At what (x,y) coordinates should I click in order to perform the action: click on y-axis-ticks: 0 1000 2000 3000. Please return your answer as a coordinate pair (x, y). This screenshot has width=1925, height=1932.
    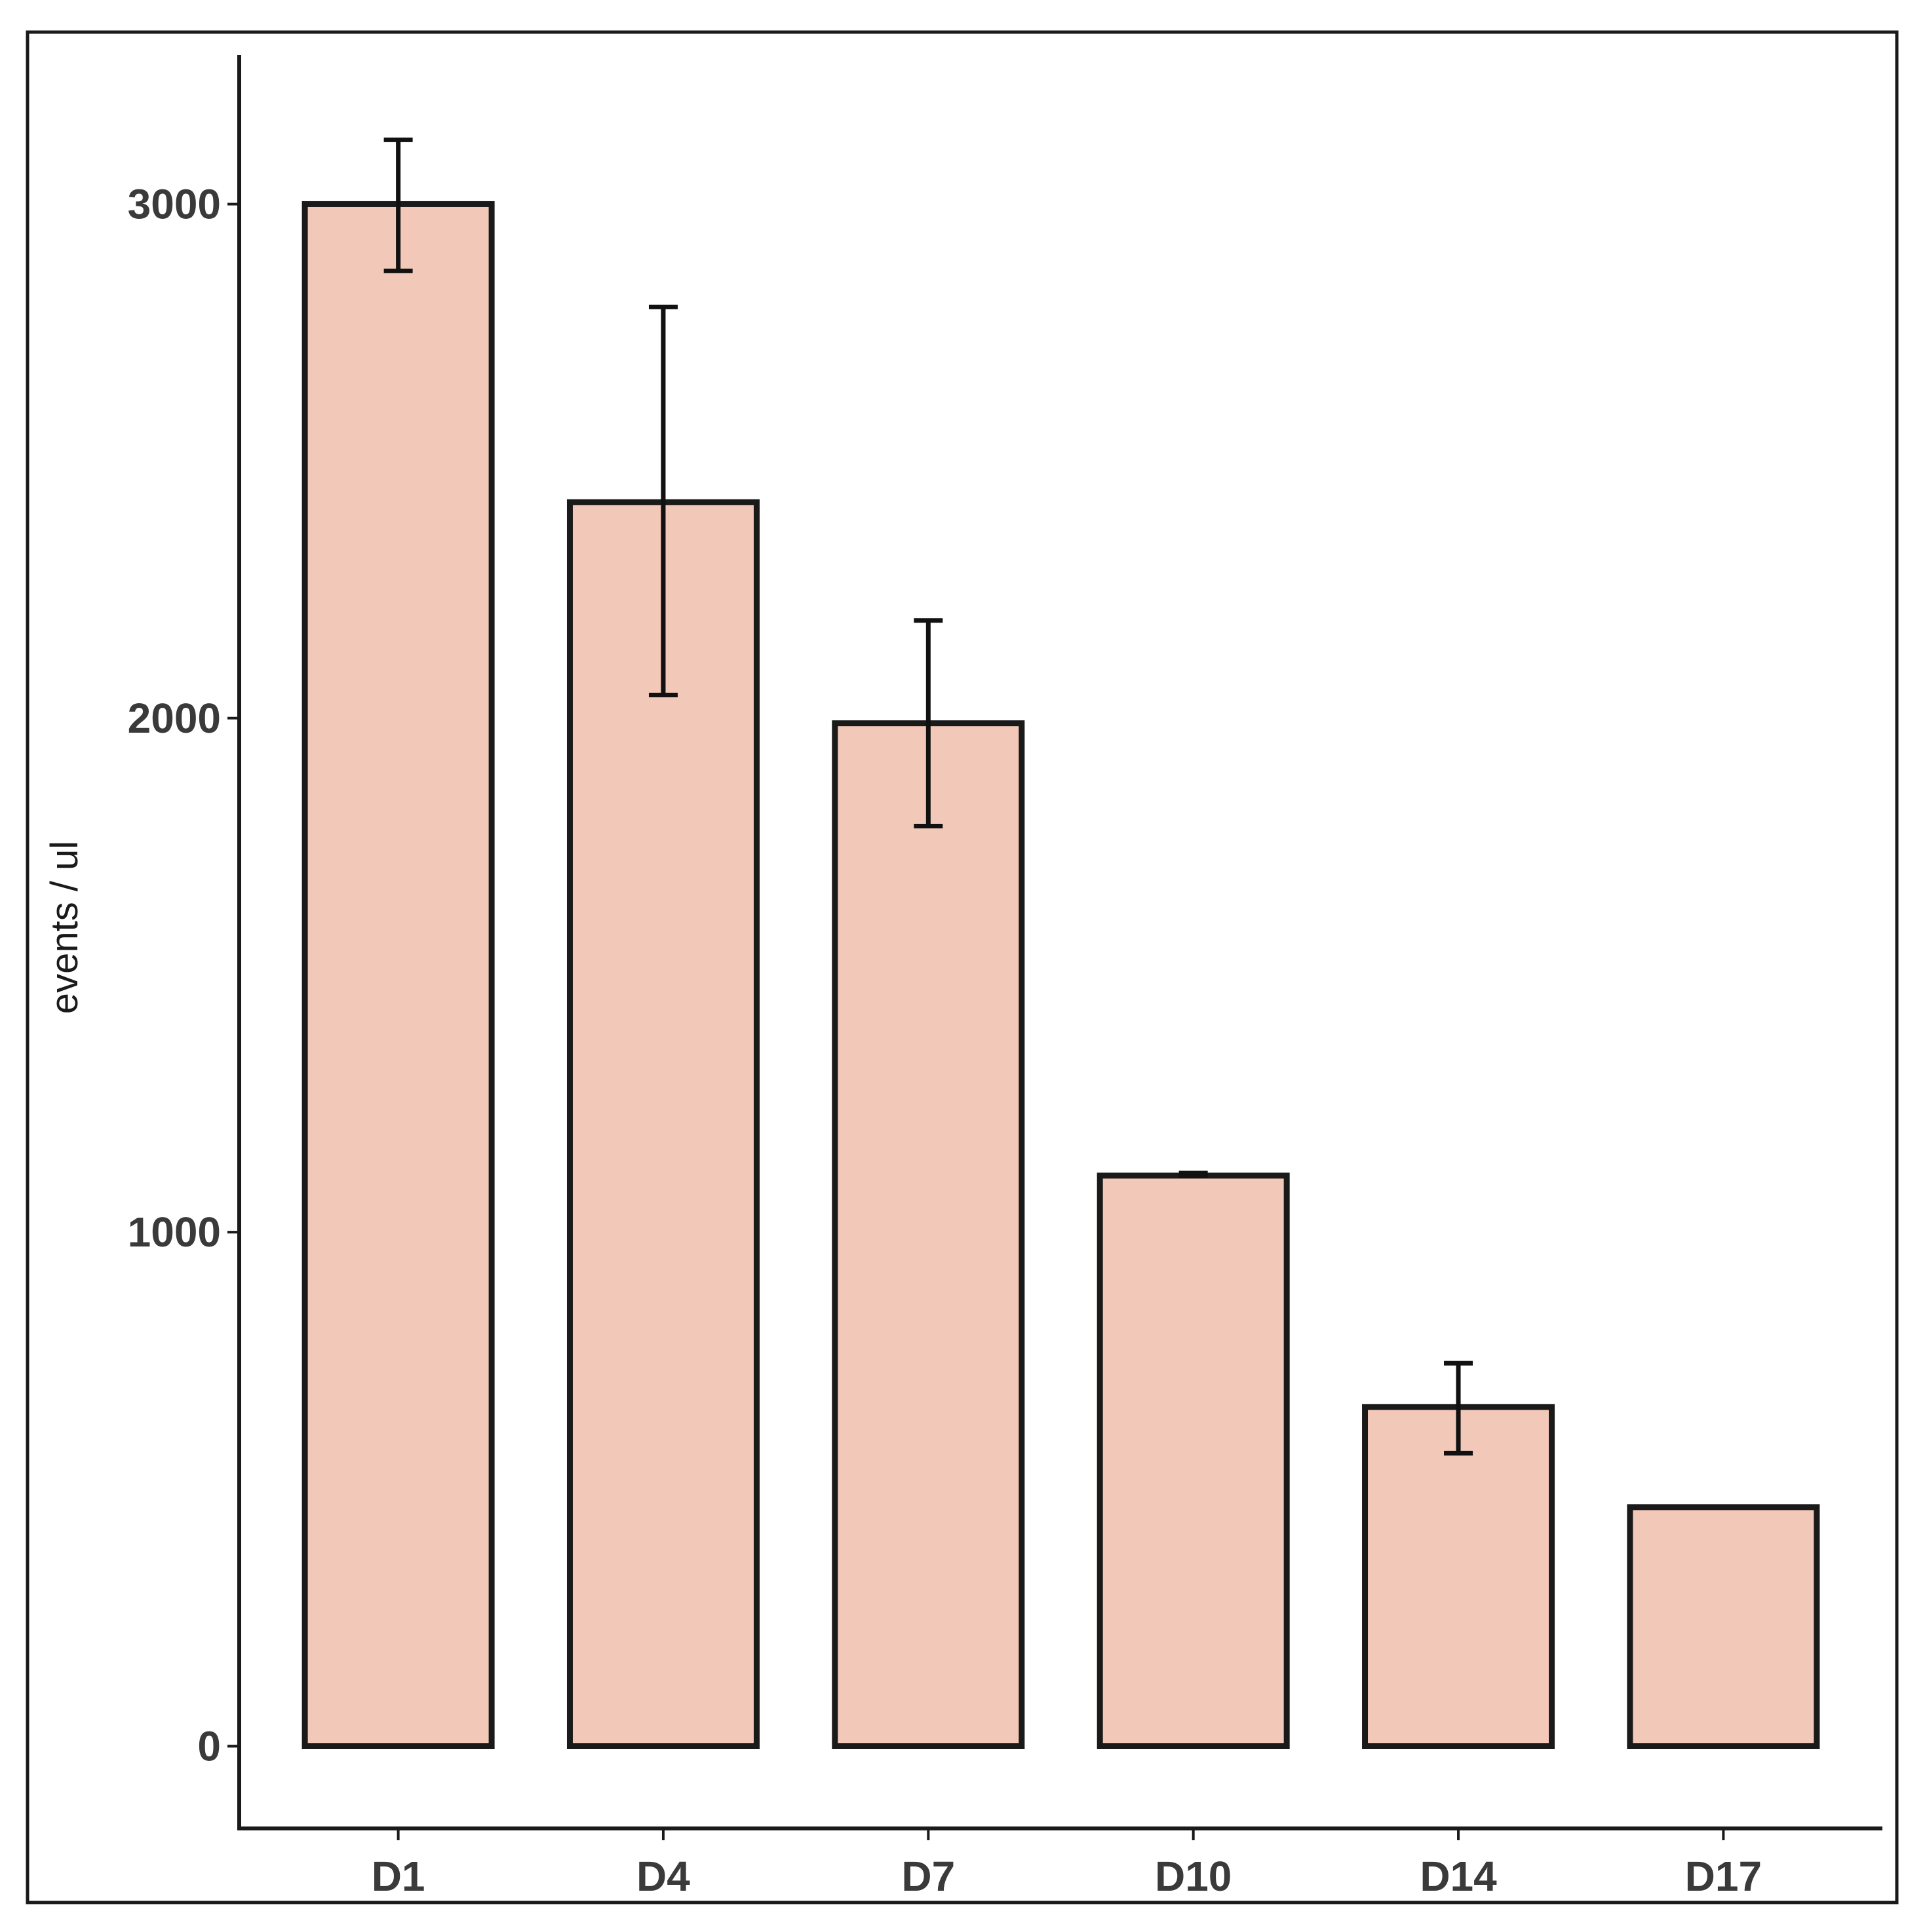
    Looking at the image, I should click on (184, 975).